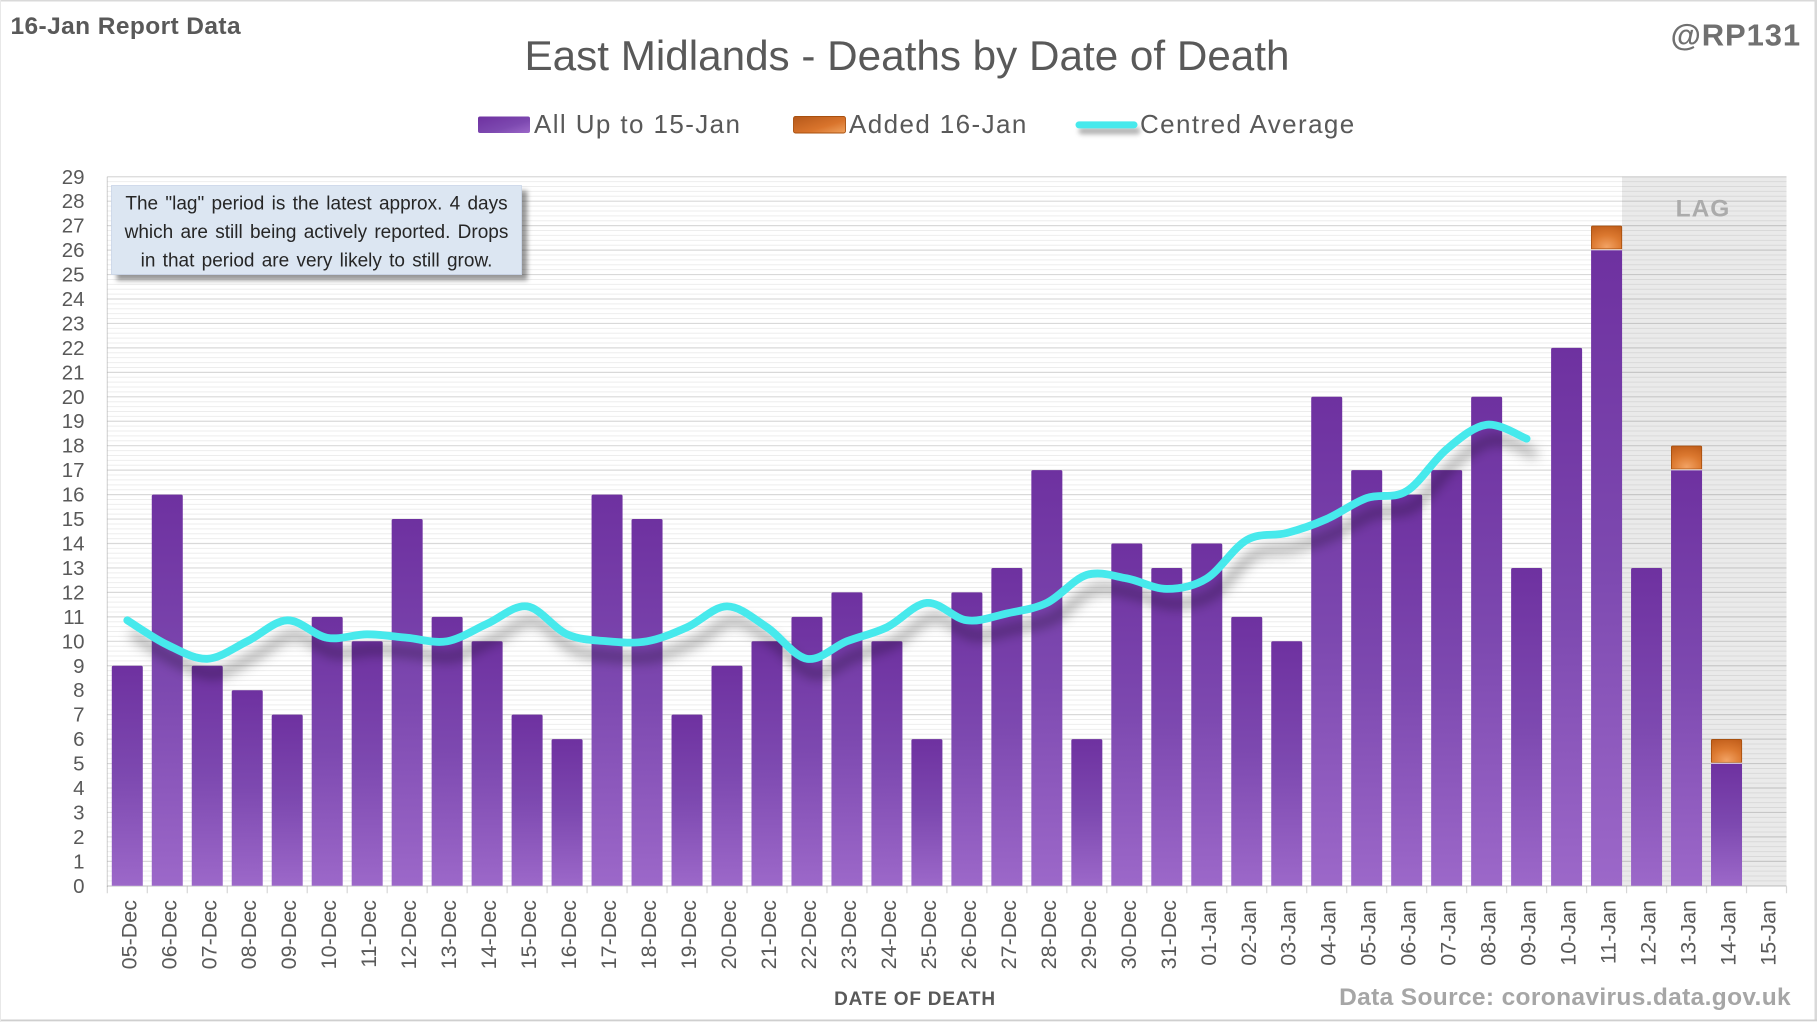 The image size is (1817, 1027). Describe the element at coordinates (1329, 933) in the screenshot. I see `svg-text: 04-Jan` at that location.